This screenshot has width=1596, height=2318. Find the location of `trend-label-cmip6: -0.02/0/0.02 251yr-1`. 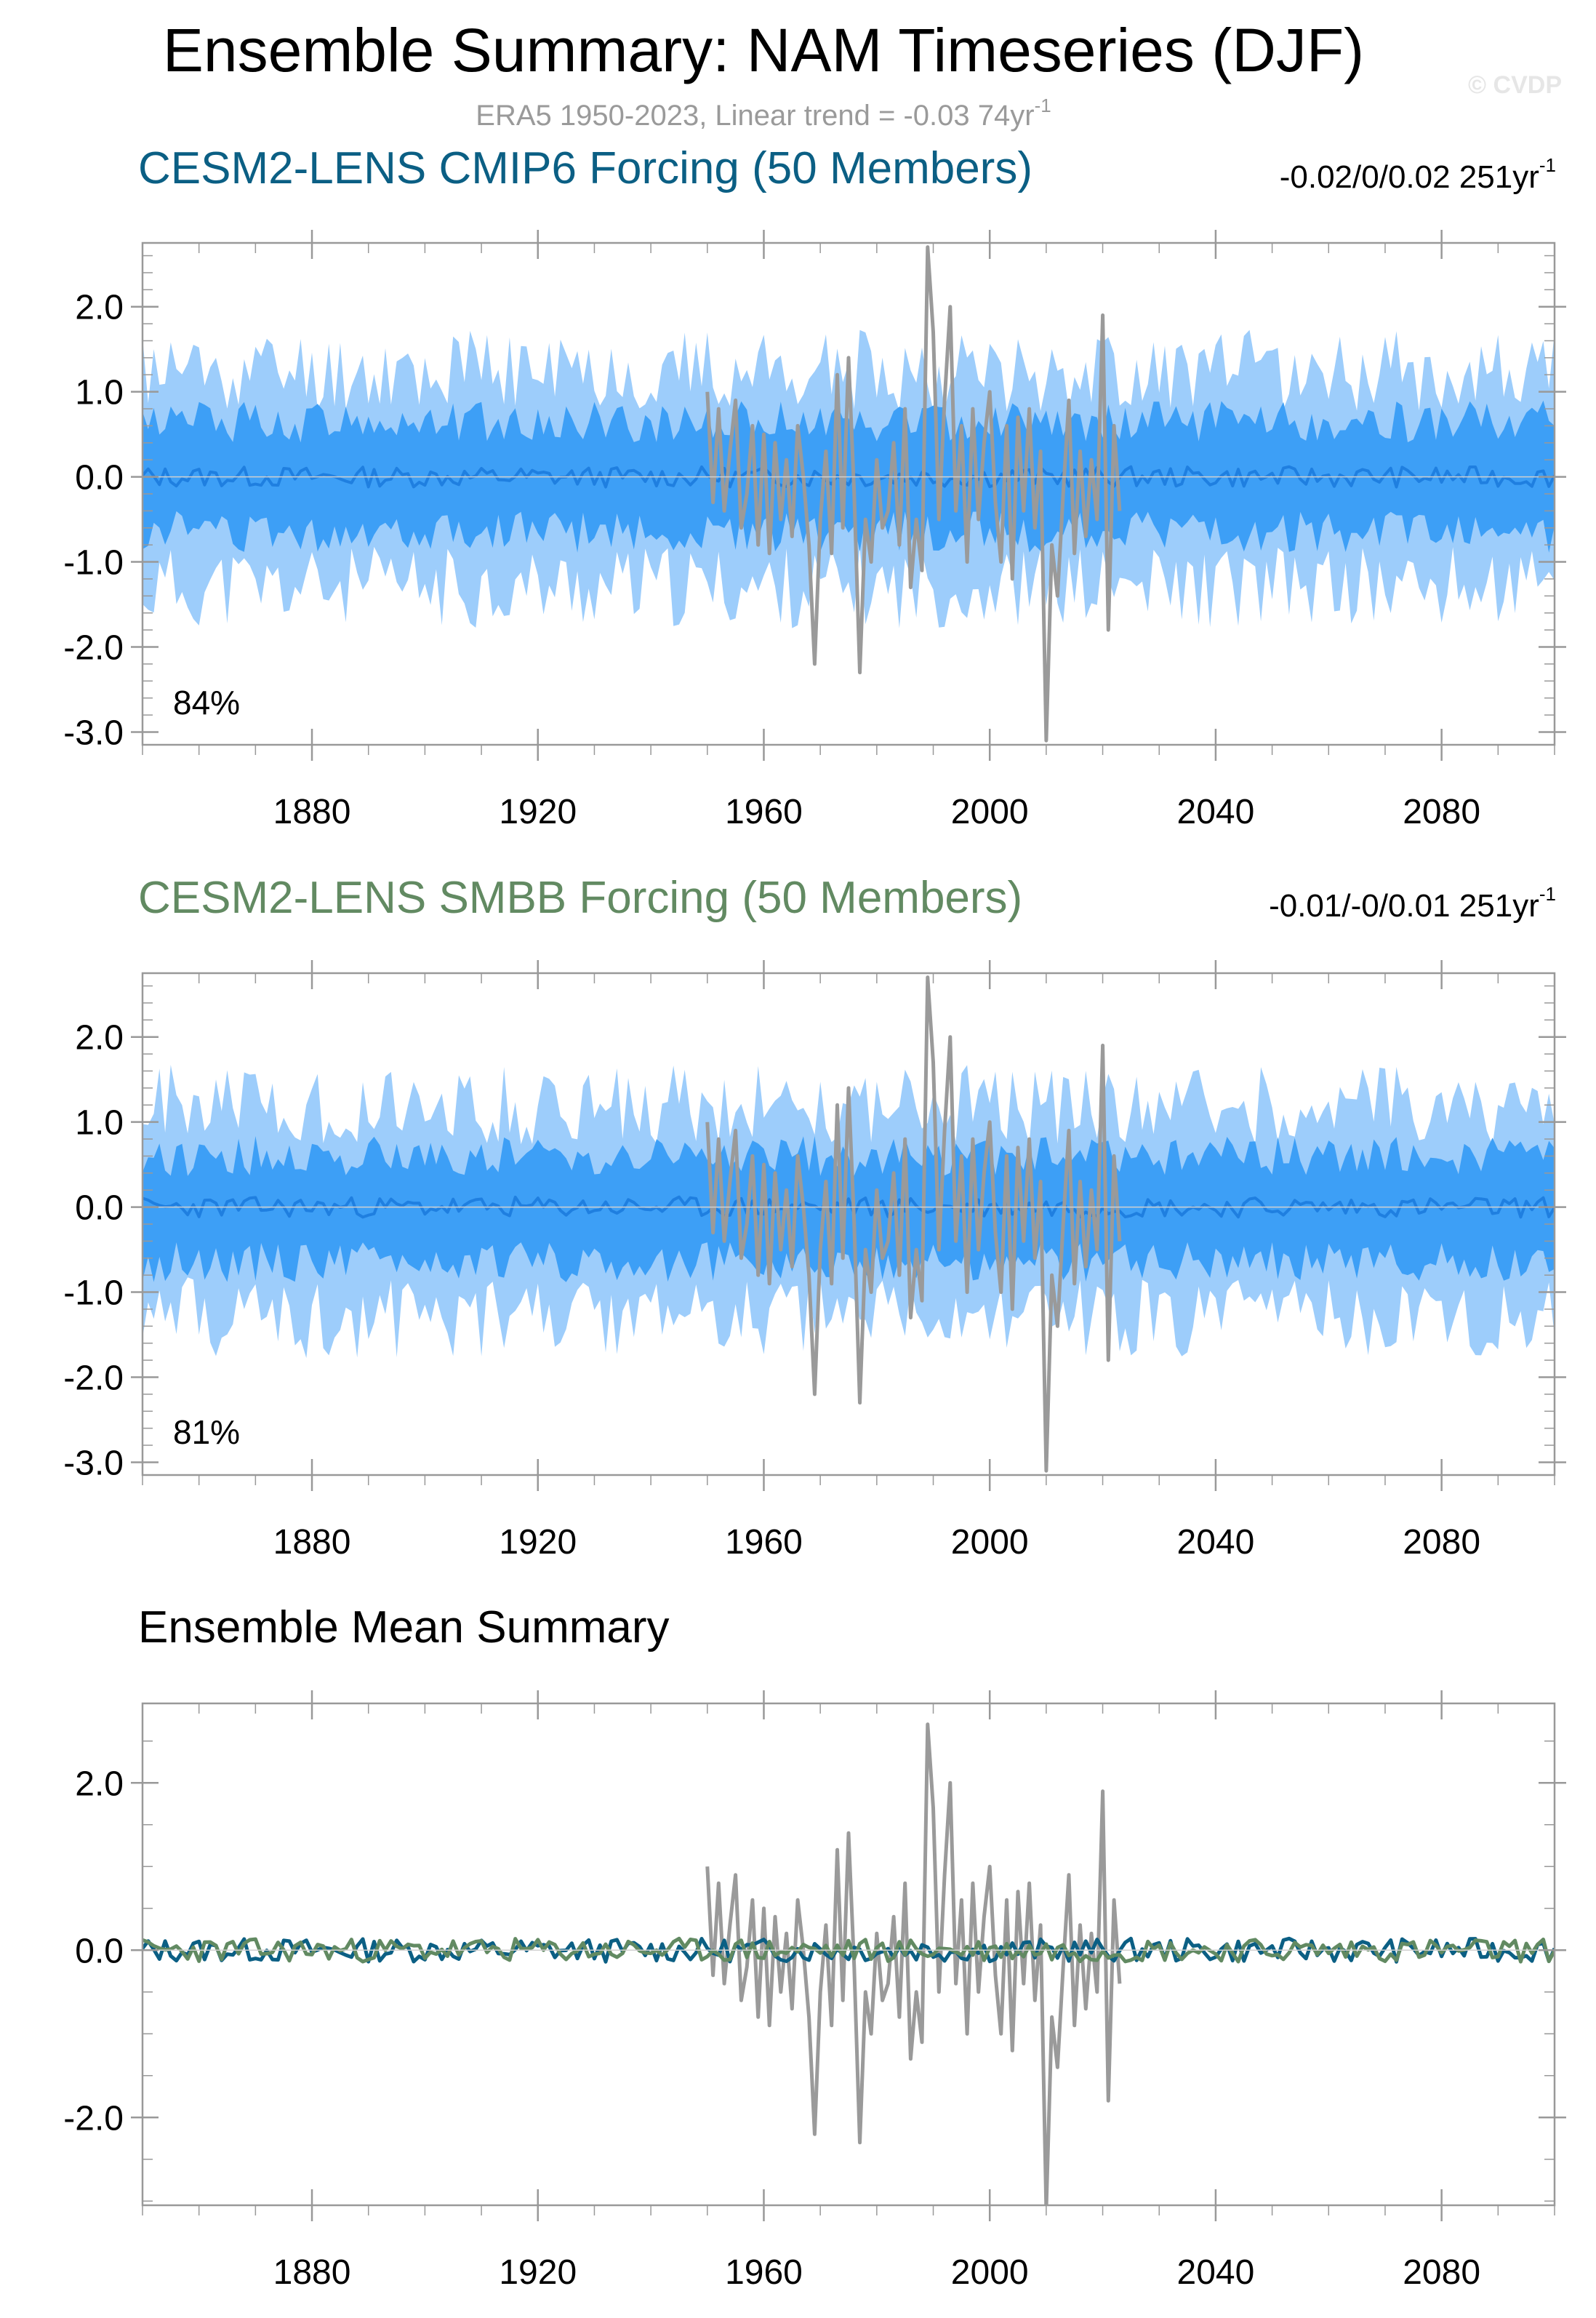

trend-label-cmip6: -0.02/0/0.02 251yr-1 is located at coordinates (1418, 174).